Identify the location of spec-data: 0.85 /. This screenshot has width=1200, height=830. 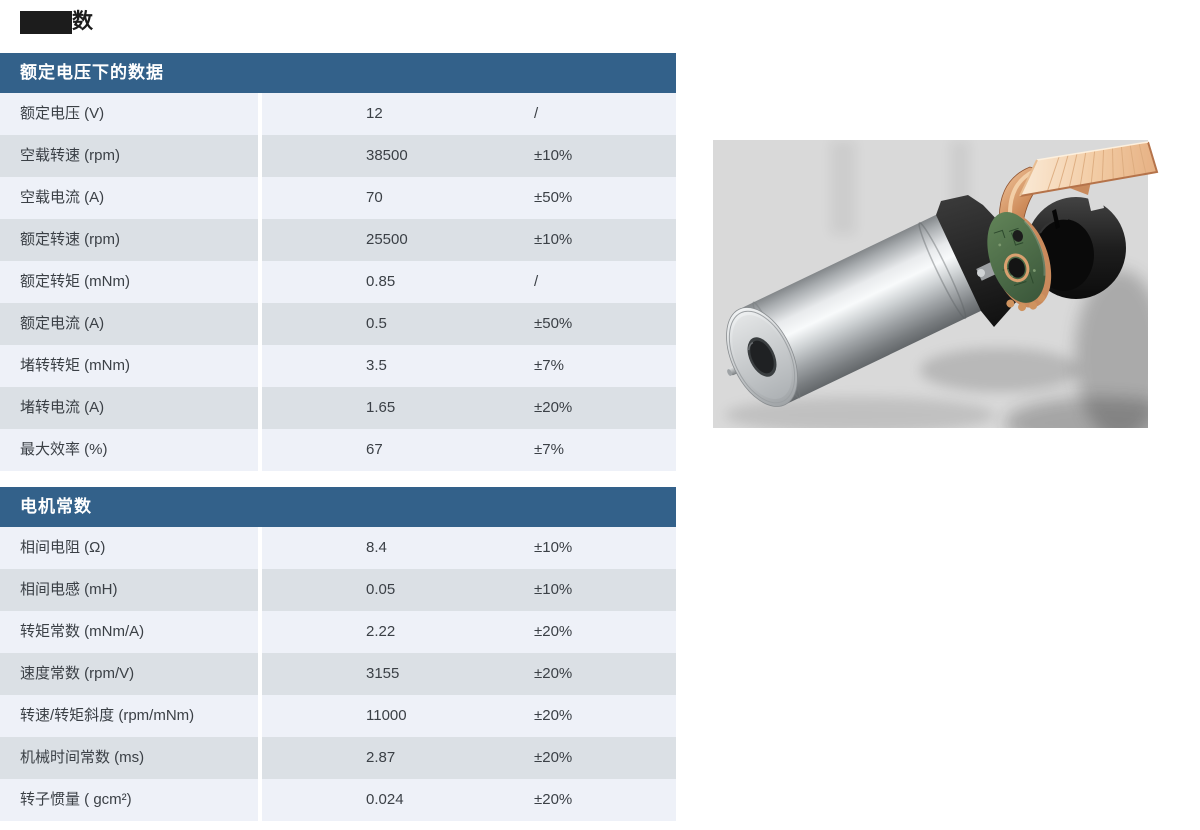
(469, 282).